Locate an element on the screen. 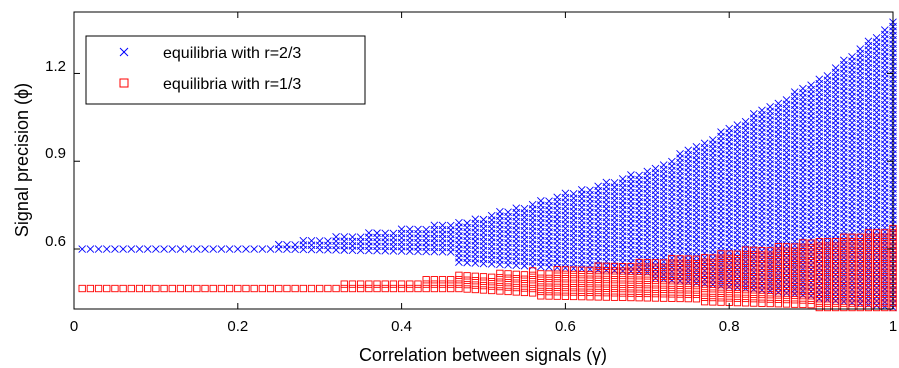 This screenshot has width=899, height=368. legend-marker-square is located at coordinates (124, 83).